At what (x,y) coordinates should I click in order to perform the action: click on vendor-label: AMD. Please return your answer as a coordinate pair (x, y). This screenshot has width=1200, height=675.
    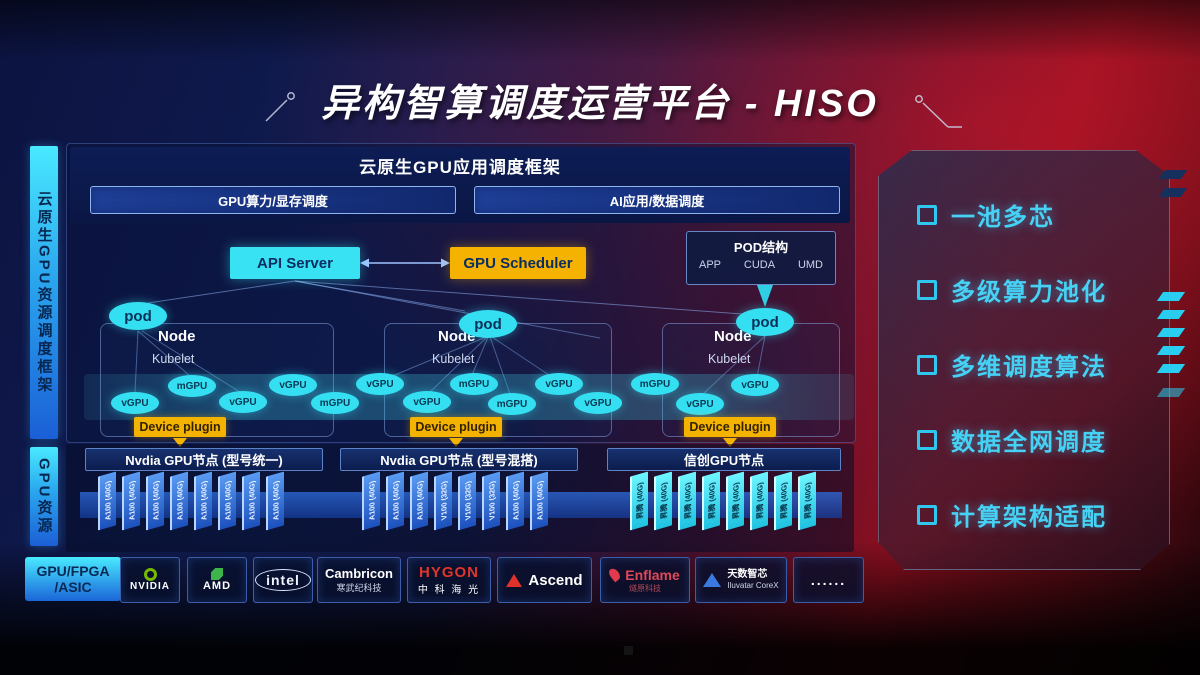
    Looking at the image, I should click on (217, 586).